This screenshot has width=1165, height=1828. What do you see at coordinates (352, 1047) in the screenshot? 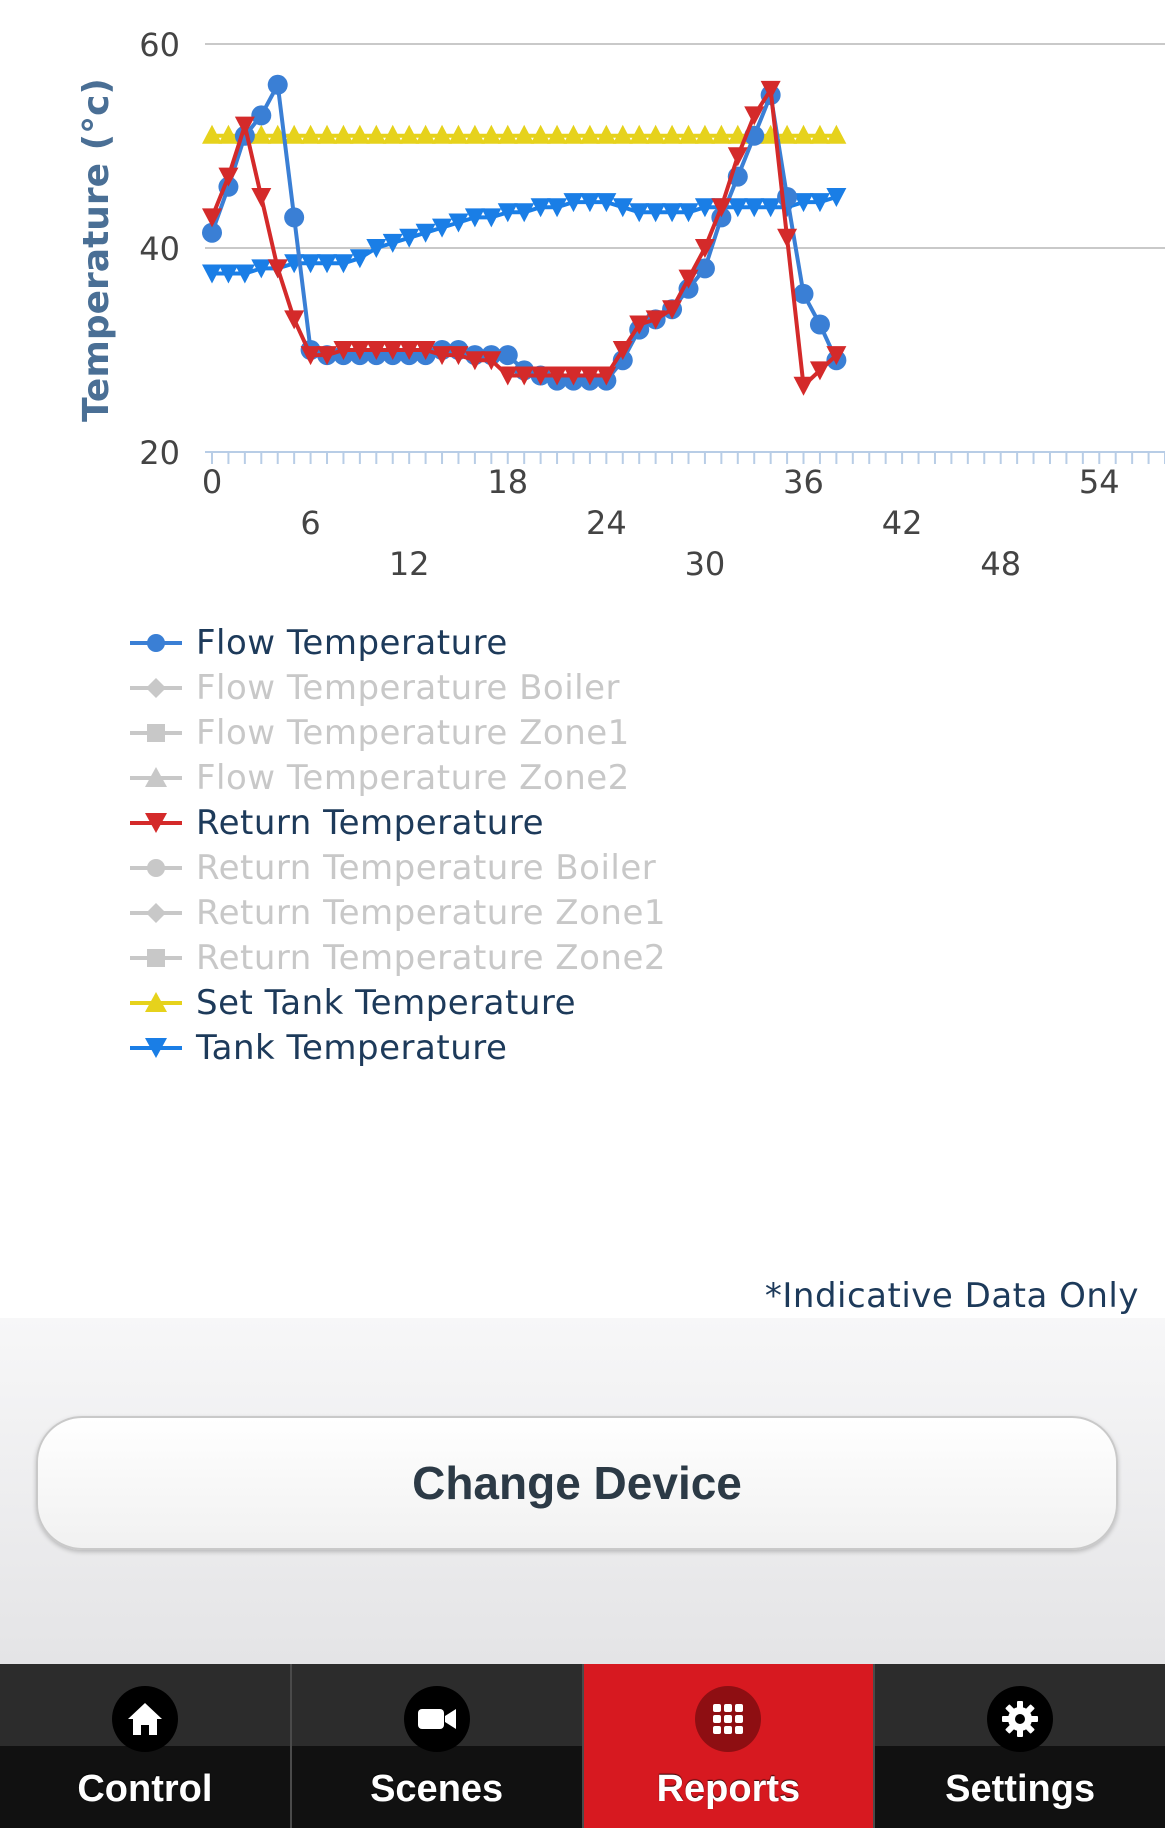
I see `legend-label: Tank Temperature` at bounding box center [352, 1047].